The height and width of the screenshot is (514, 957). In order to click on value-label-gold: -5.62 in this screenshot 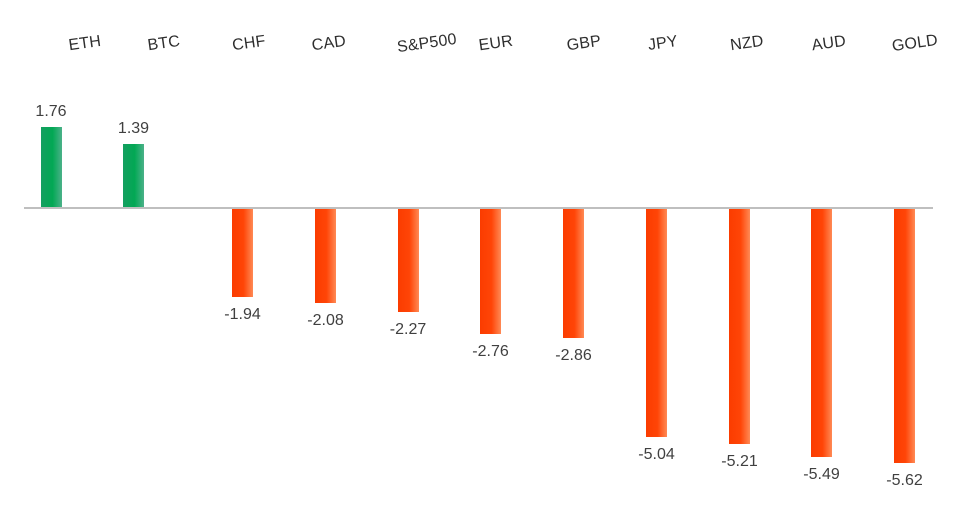, I will do `click(904, 480)`.